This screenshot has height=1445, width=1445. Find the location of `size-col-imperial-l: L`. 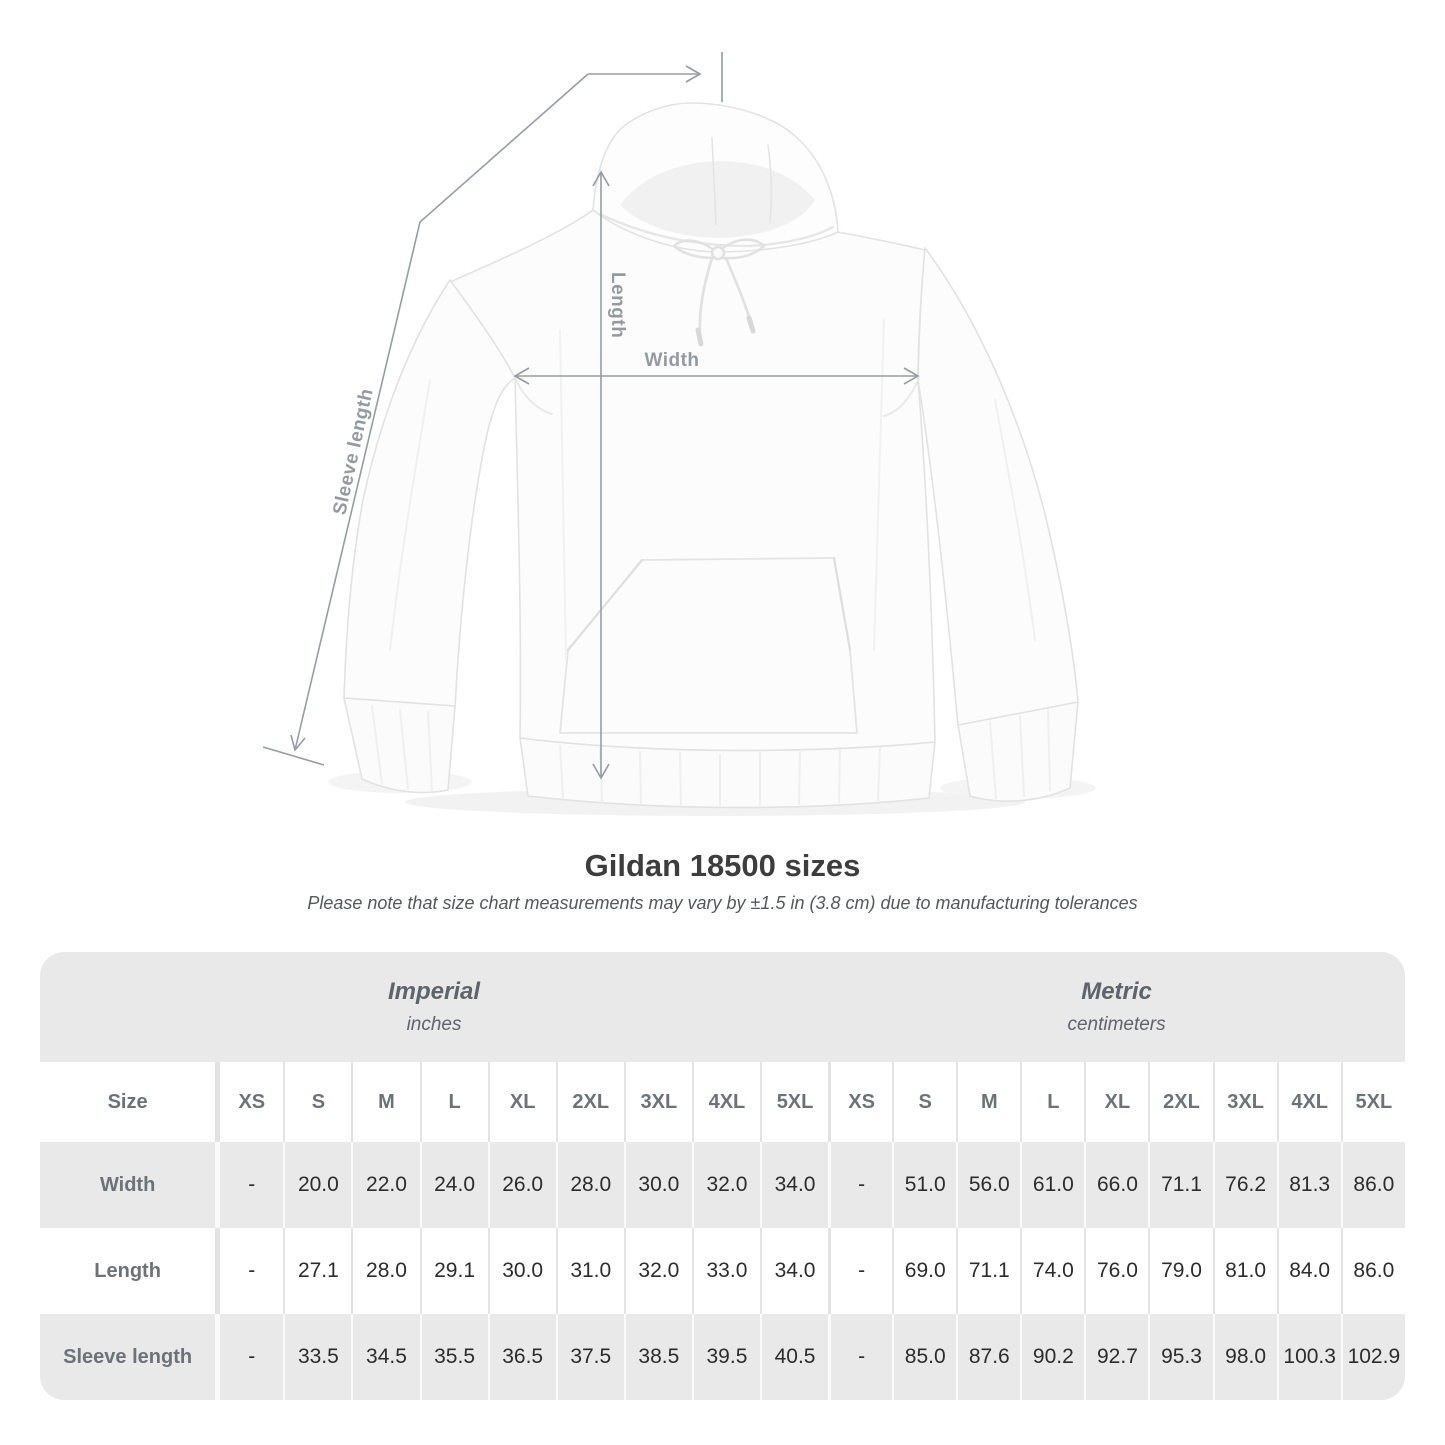

size-col-imperial-l: L is located at coordinates (453, 1102).